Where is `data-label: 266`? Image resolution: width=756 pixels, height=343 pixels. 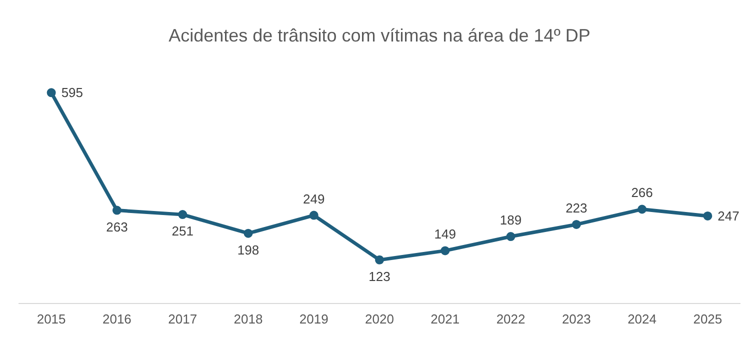
data-label: 266 is located at coordinates (642, 192).